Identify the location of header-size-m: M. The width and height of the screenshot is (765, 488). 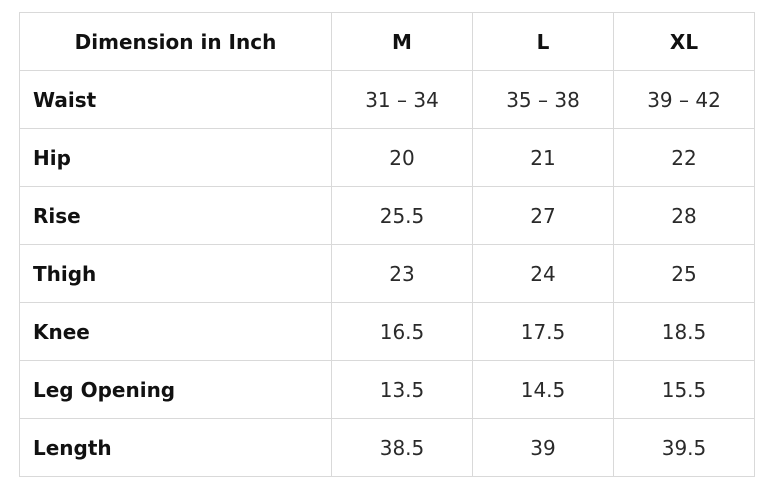
(402, 41).